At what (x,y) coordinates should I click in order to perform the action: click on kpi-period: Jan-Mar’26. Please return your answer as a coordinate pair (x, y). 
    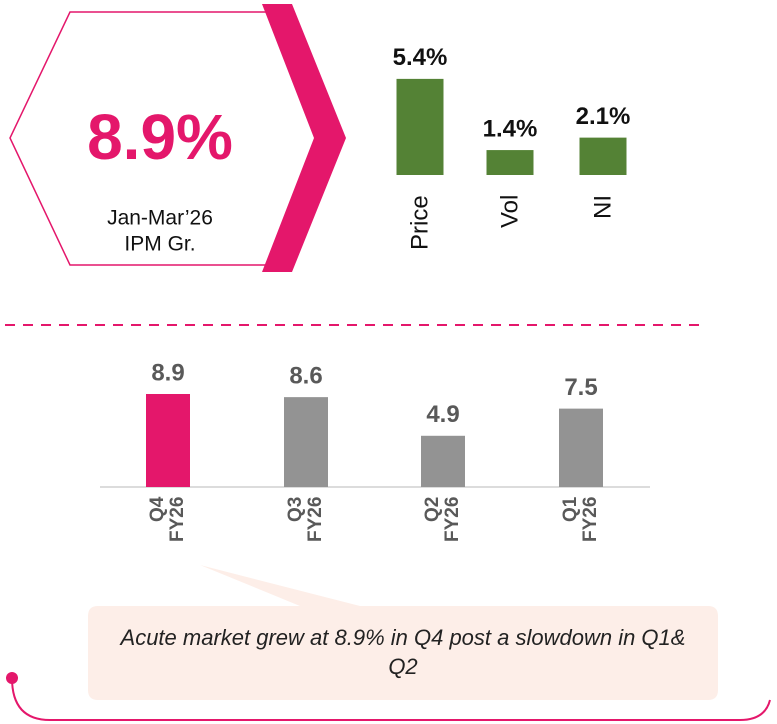
    Looking at the image, I should click on (160, 218).